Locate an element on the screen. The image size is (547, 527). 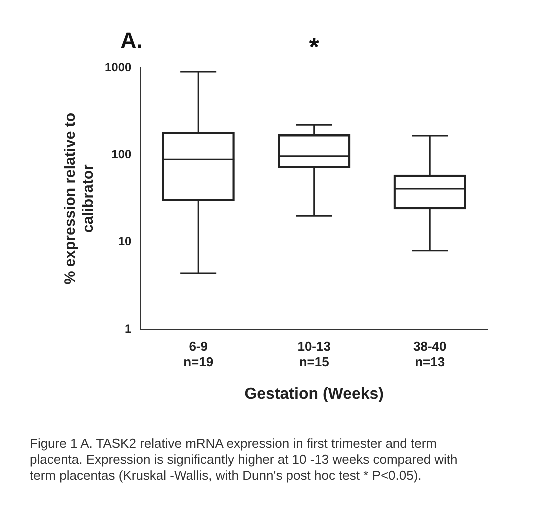
x-tick-label: 10-13 n=15 is located at coordinates (314, 354).